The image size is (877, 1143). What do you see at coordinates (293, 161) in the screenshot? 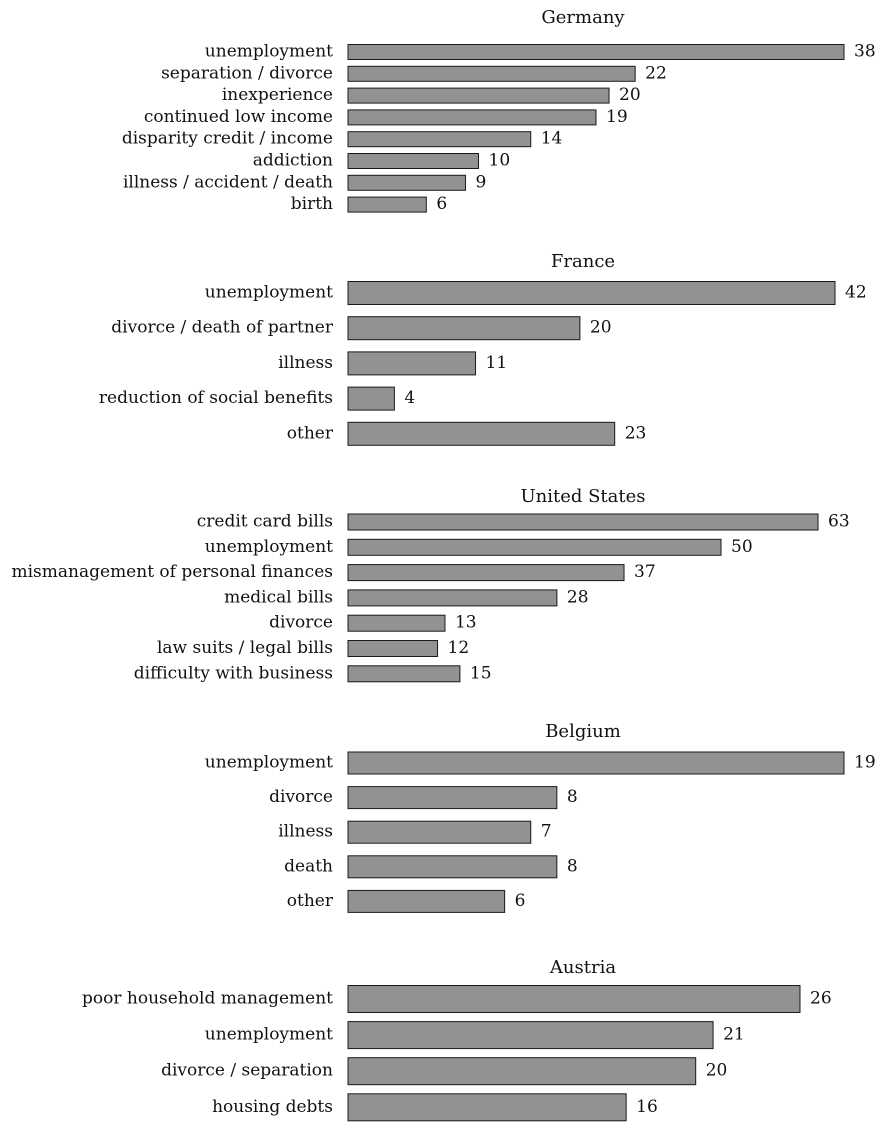
I see `category-label: addiction` at bounding box center [293, 161].